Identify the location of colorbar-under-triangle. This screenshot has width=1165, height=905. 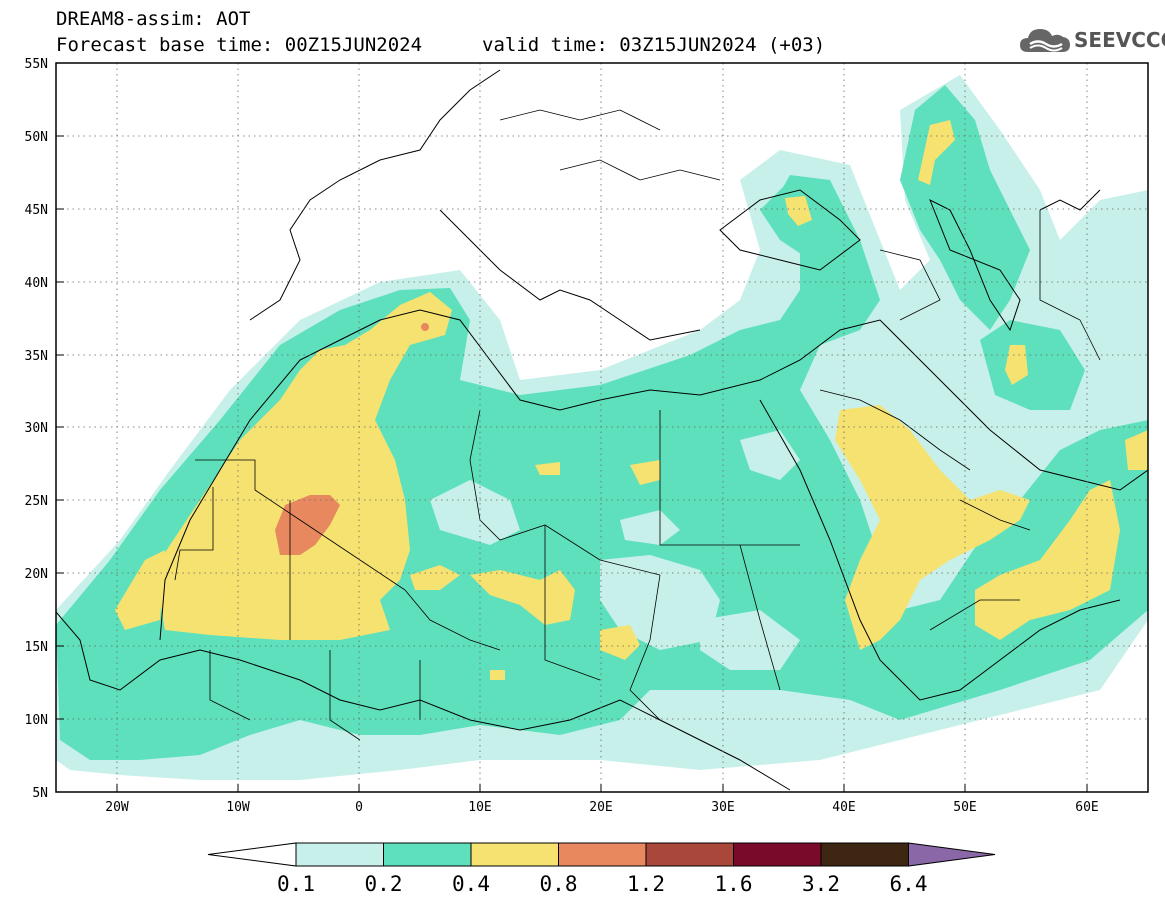
(252, 854).